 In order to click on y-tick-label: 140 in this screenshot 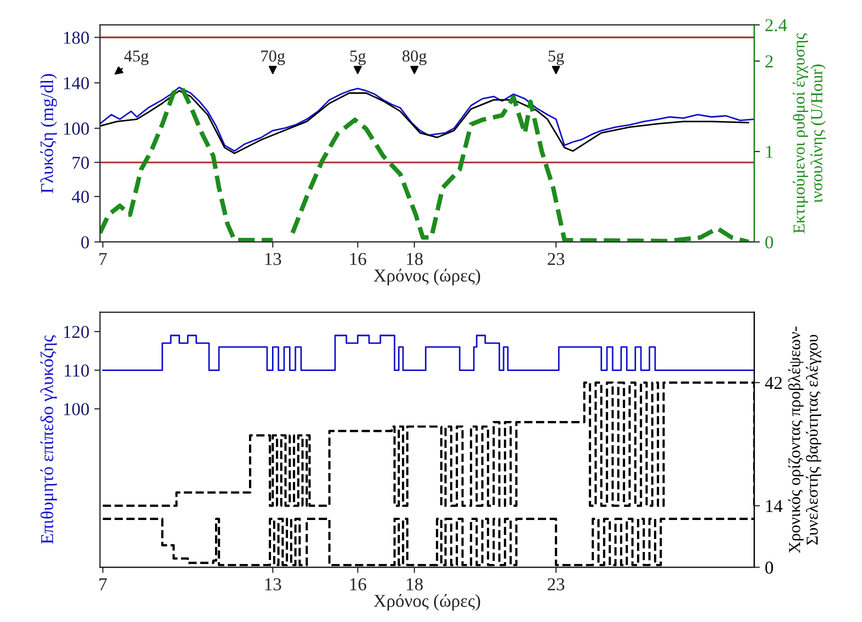, I will do `click(76, 83)`.